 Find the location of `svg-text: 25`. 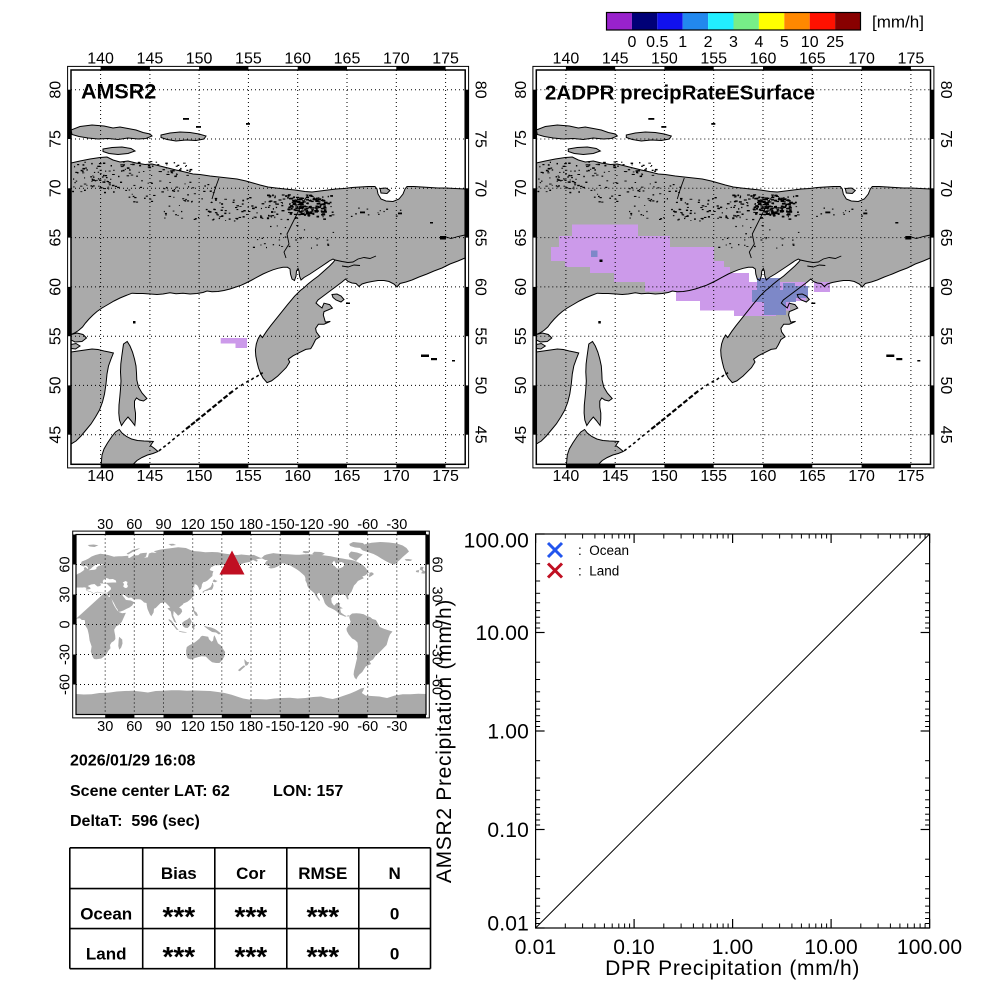

svg-text: 25 is located at coordinates (835, 42).